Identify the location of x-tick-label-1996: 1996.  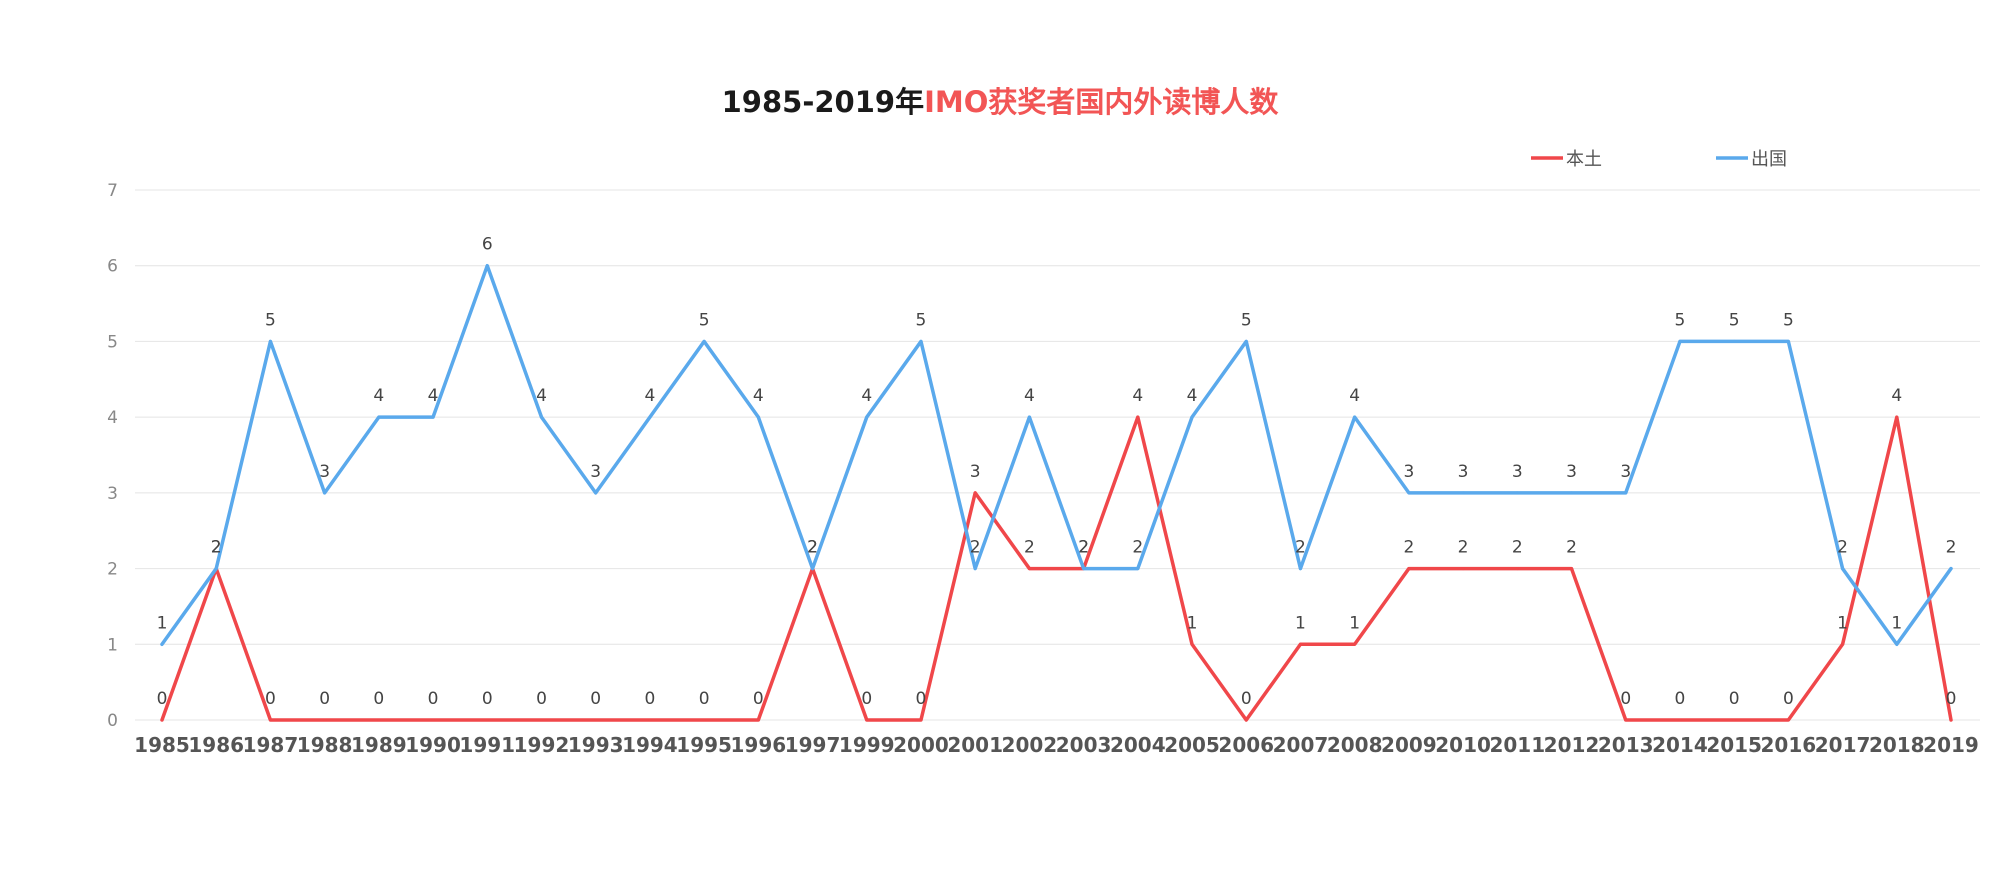
(758, 745).